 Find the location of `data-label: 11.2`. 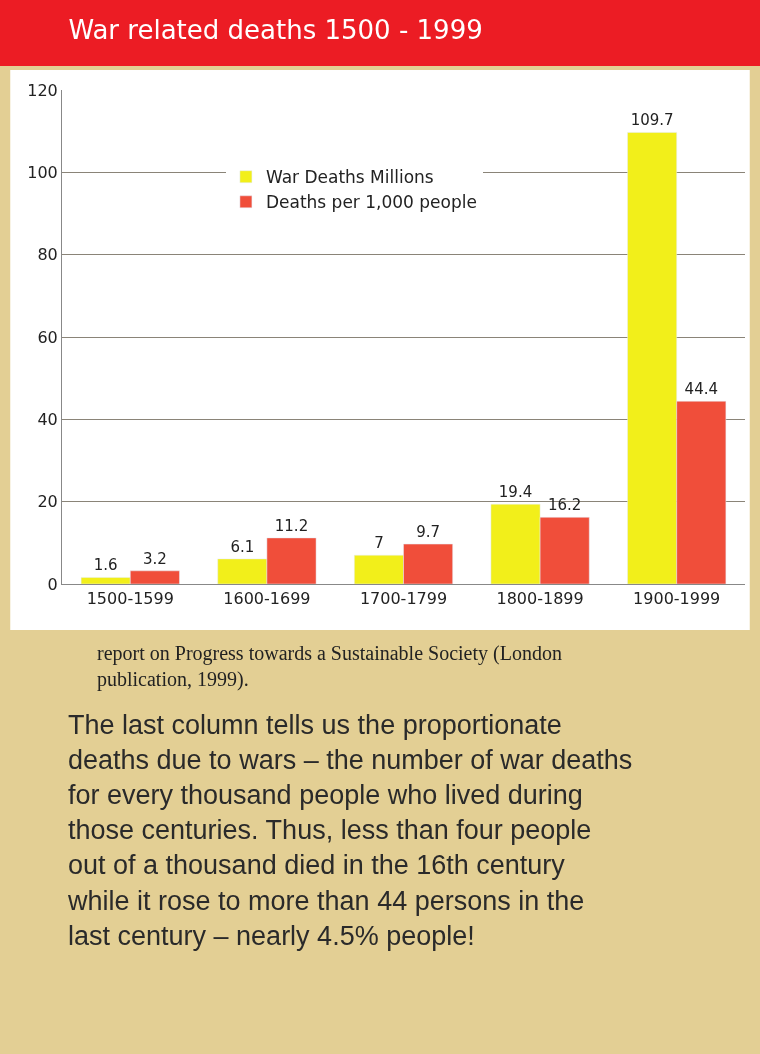

data-label: 11.2 is located at coordinates (291, 525).